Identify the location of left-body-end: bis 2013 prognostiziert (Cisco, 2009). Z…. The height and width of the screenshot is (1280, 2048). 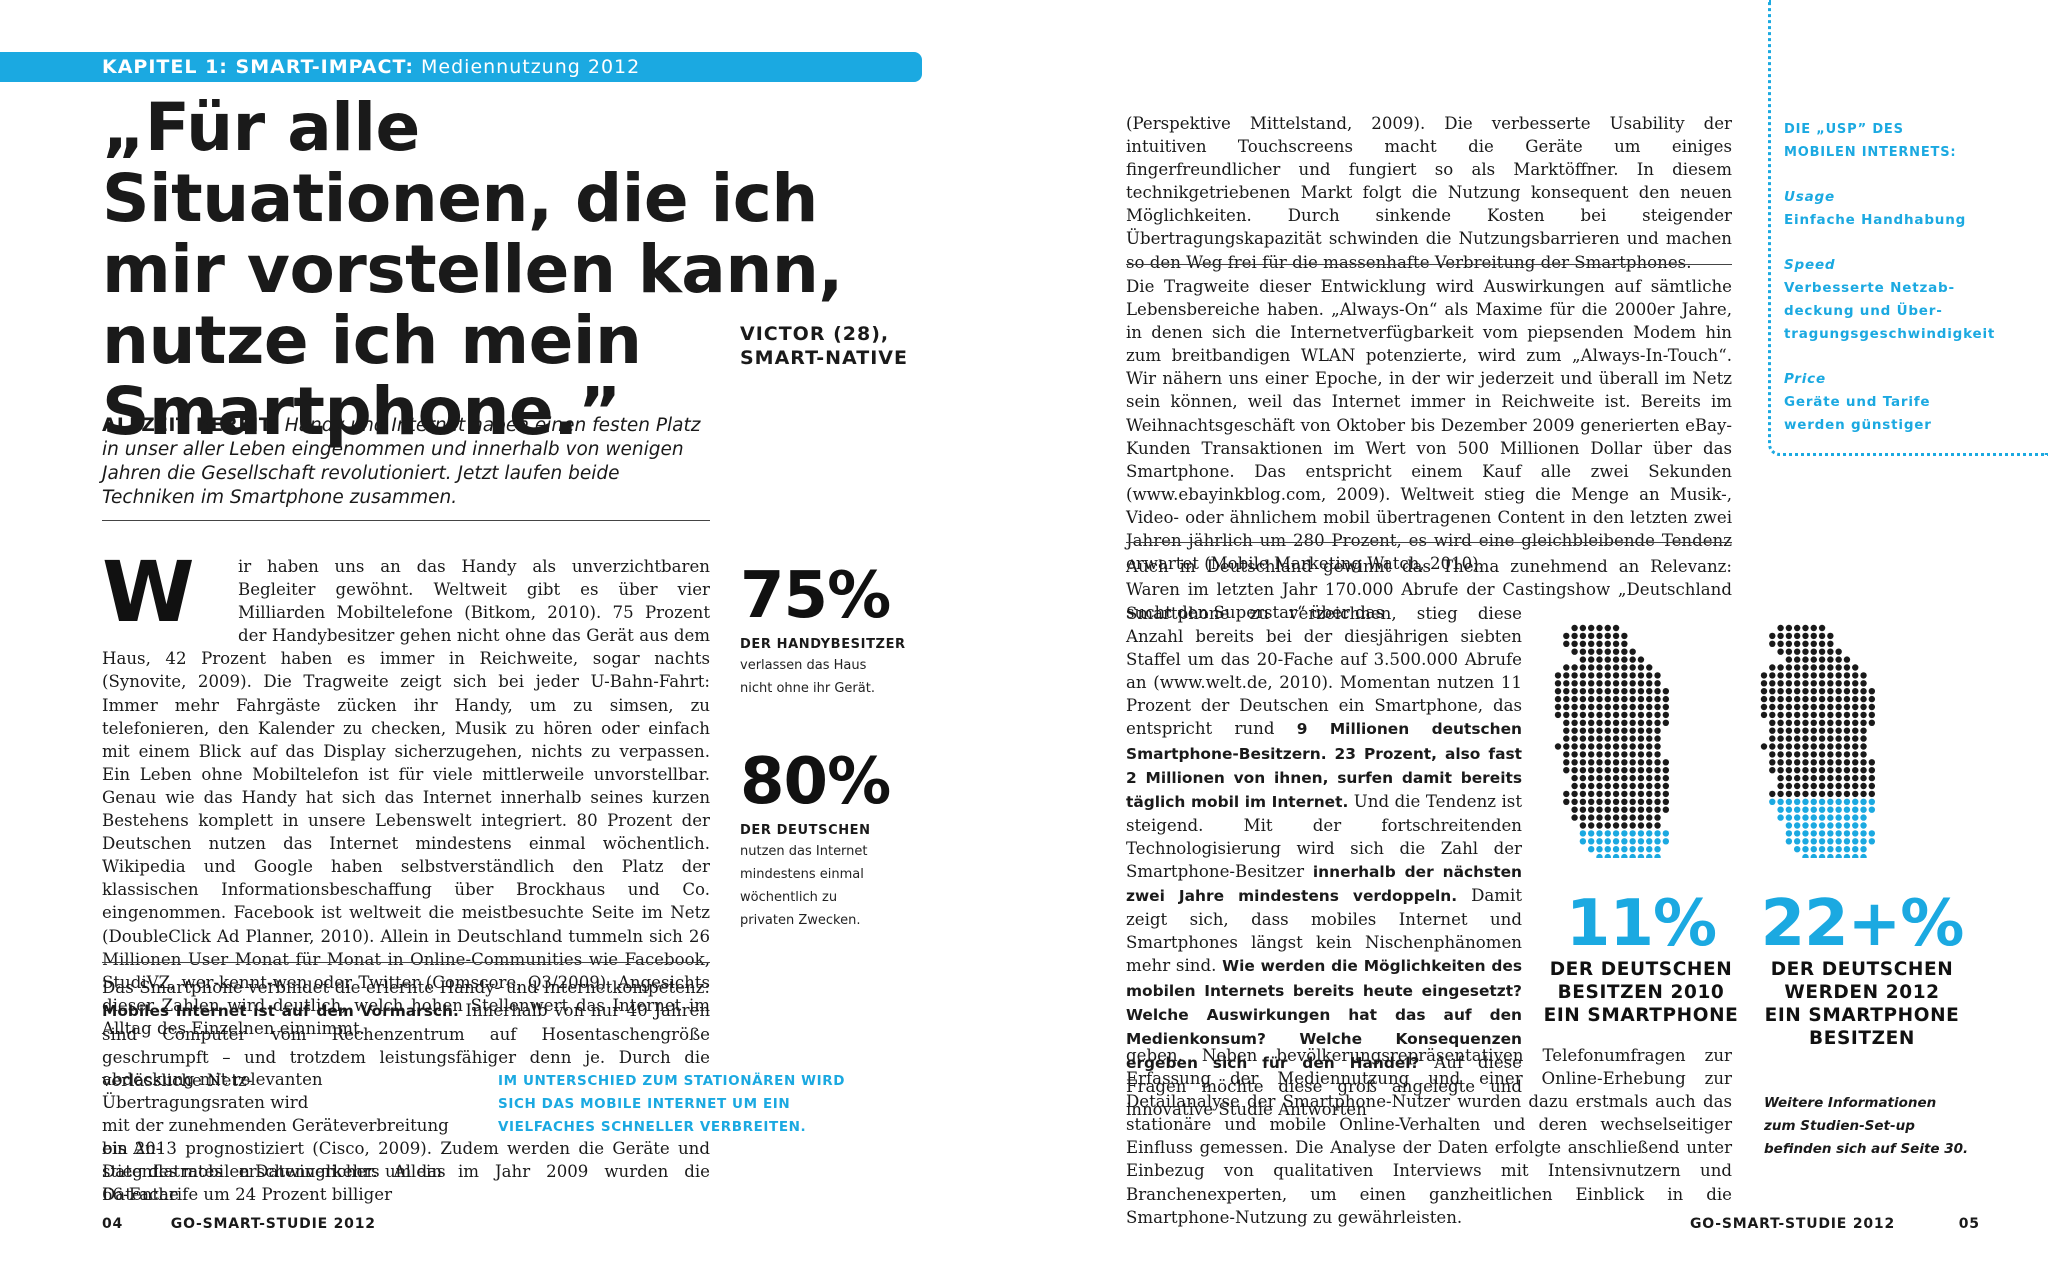
(406, 1172).